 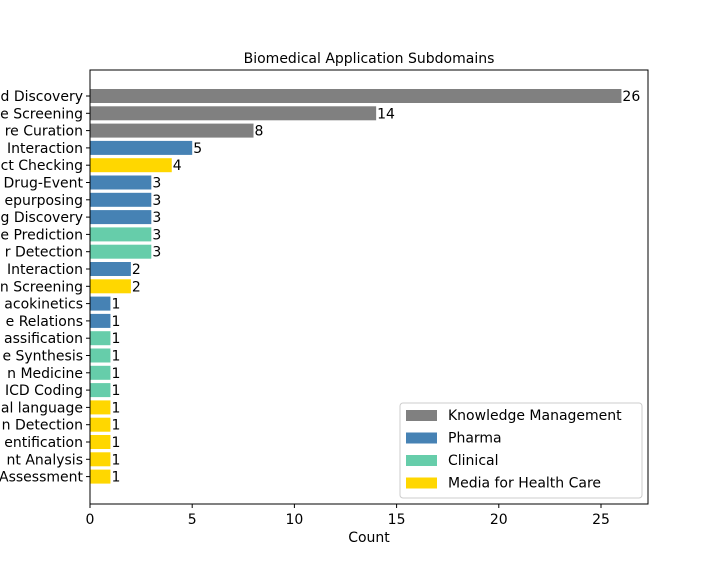 I want to click on y-tick-label: al language, so click(x=42, y=408).